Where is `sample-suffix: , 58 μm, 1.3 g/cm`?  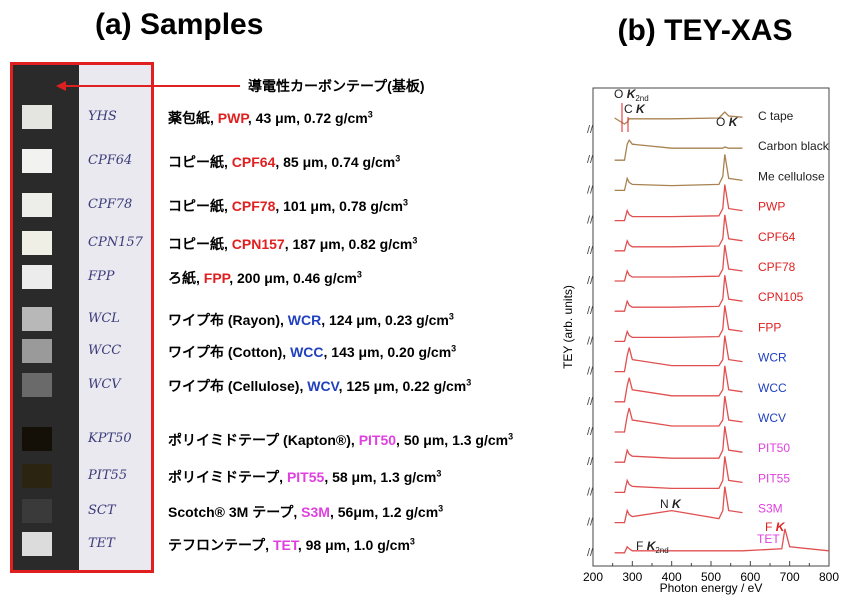
sample-suffix: , 58 μm, 1.3 g/cm is located at coordinates (380, 477).